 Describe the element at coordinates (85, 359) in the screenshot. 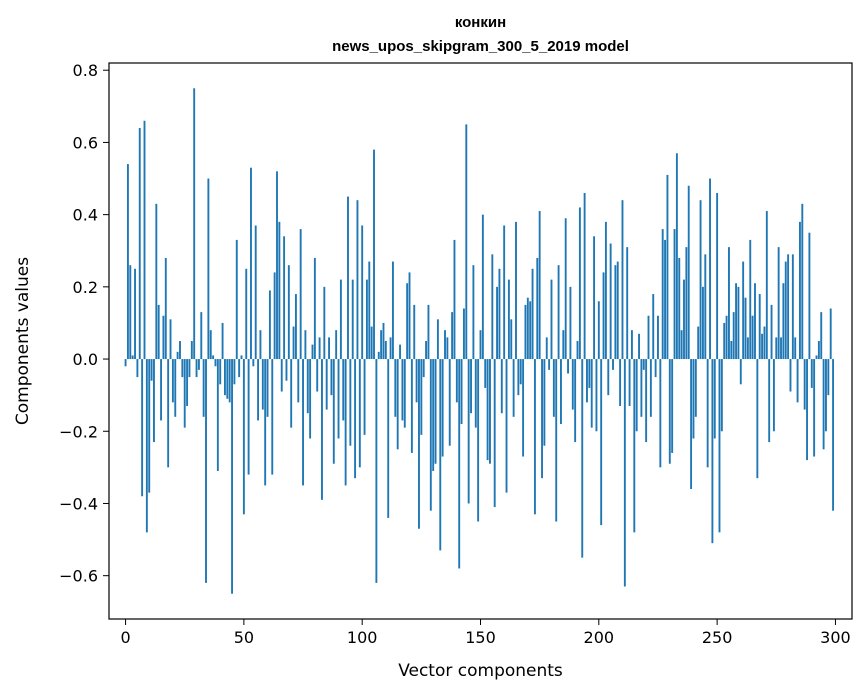

I see `y-tick-label: 0.0` at that location.